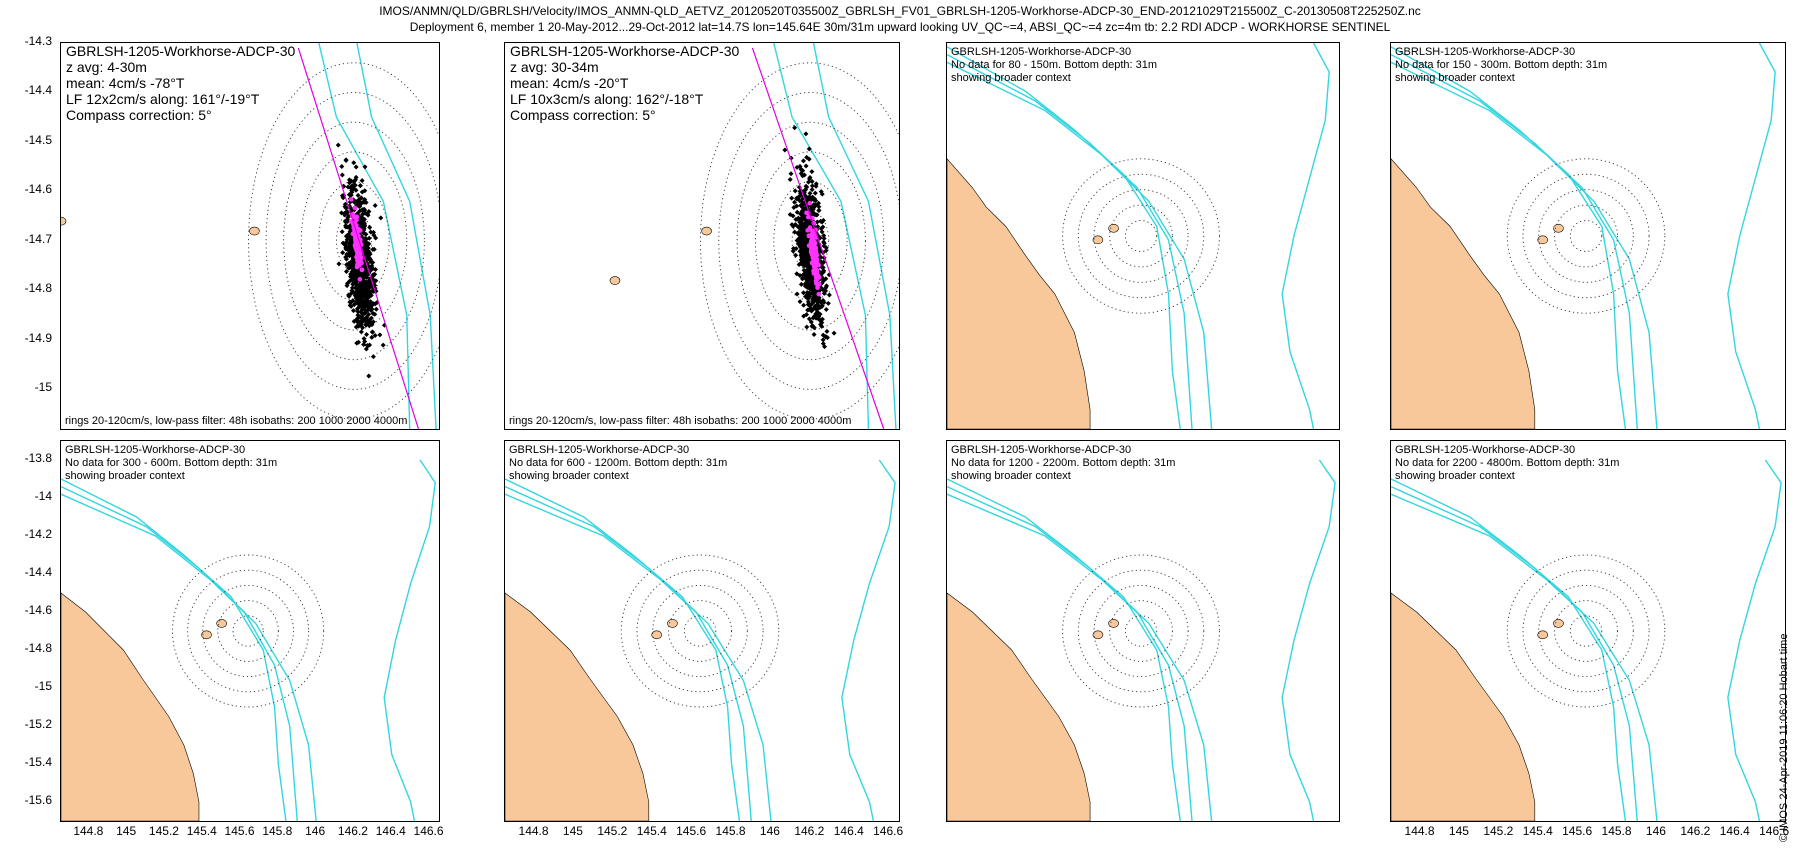 The width and height of the screenshot is (1800, 850). I want to click on x-tick-label: 145.8, so click(1616, 831).